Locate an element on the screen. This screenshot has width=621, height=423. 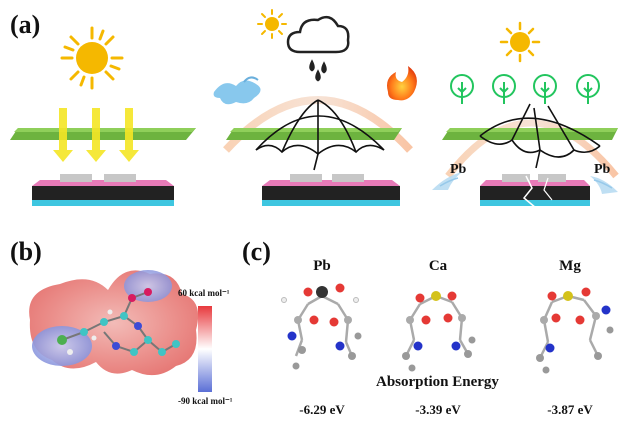
scene-sunlight is located at coordinates (103, 116).